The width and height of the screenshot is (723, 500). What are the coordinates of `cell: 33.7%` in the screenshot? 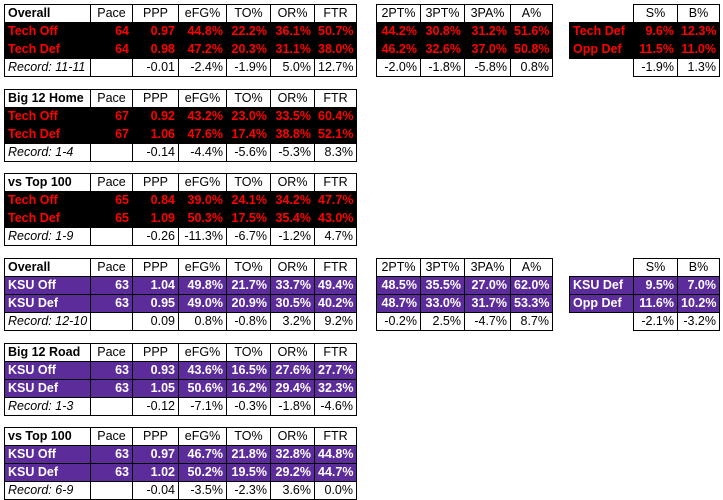 It's located at (292, 285).